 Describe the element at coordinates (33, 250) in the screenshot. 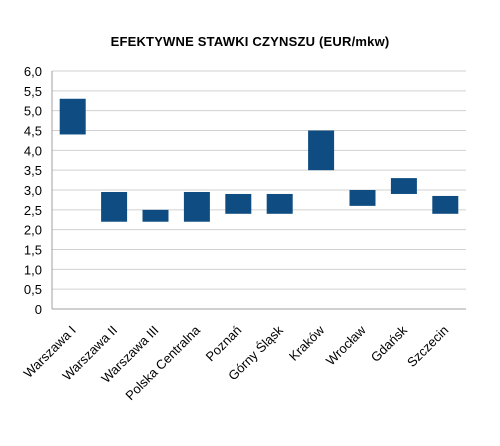

I see `y-tick-label: 1,5` at that location.